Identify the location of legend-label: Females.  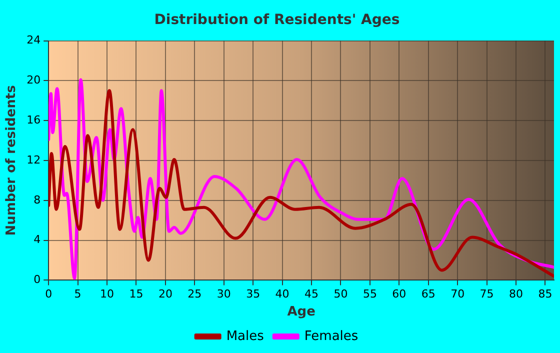
(331, 336).